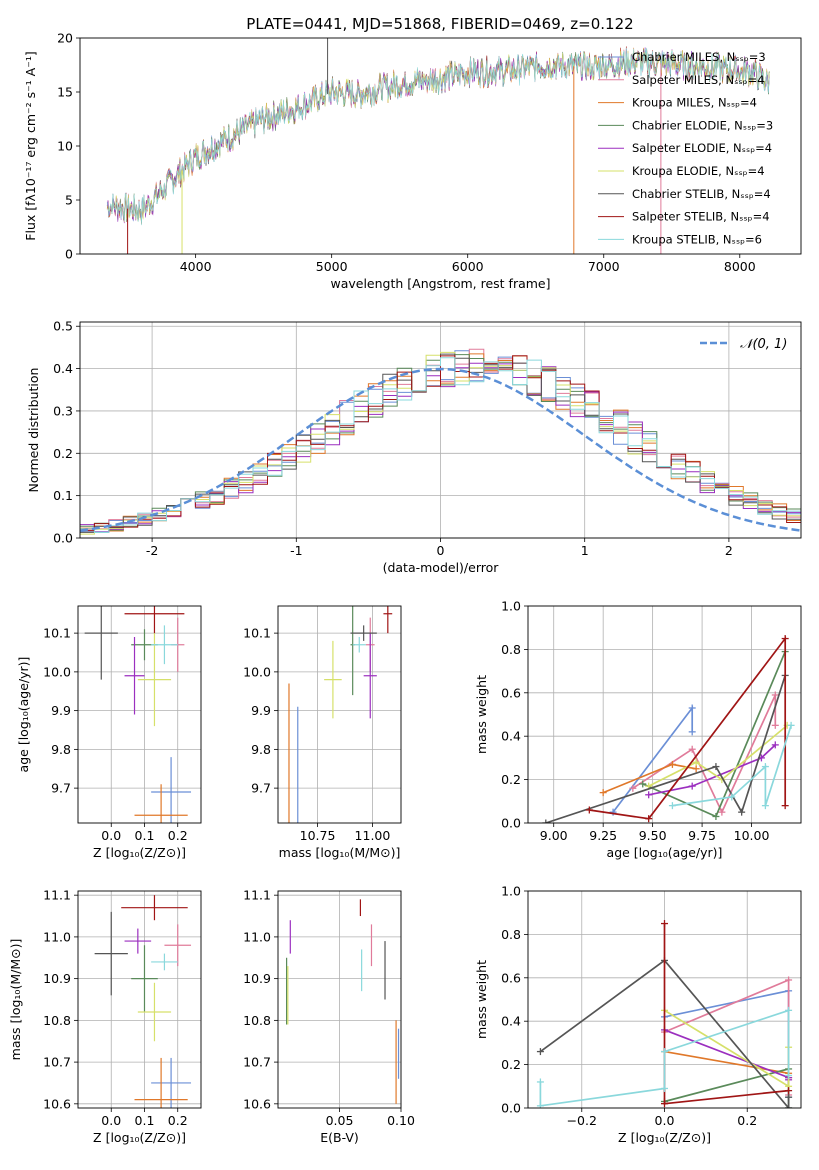 This screenshot has height=1170, width=819. What do you see at coordinates (332, 266) in the screenshot?
I see `x-tick-label: 5000` at bounding box center [332, 266].